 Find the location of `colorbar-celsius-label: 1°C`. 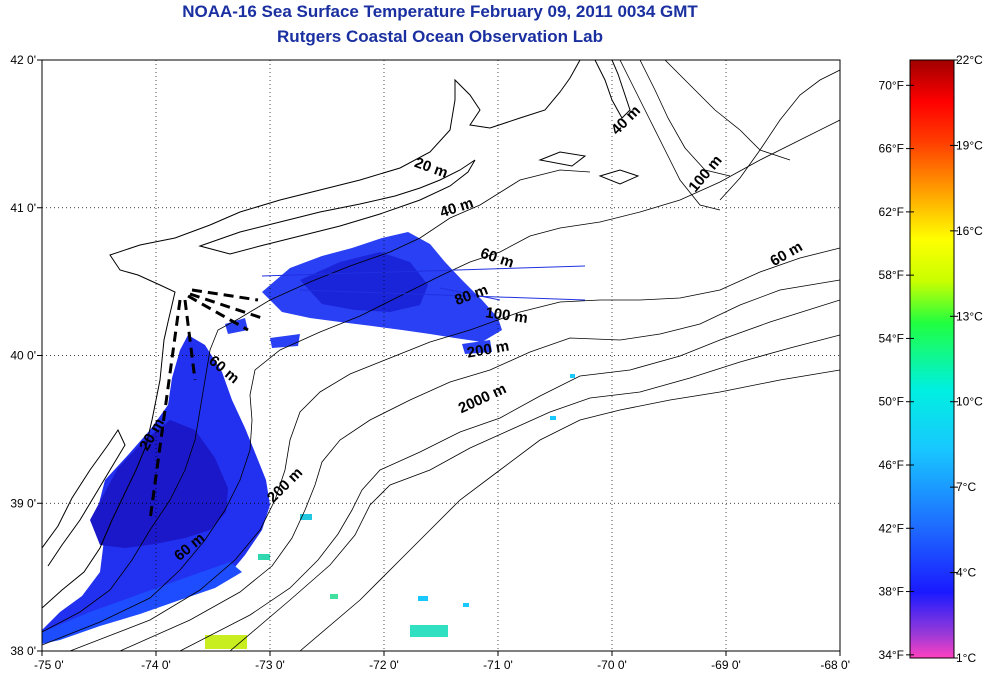

colorbar-celsius-label: 1°C is located at coordinates (966, 658).